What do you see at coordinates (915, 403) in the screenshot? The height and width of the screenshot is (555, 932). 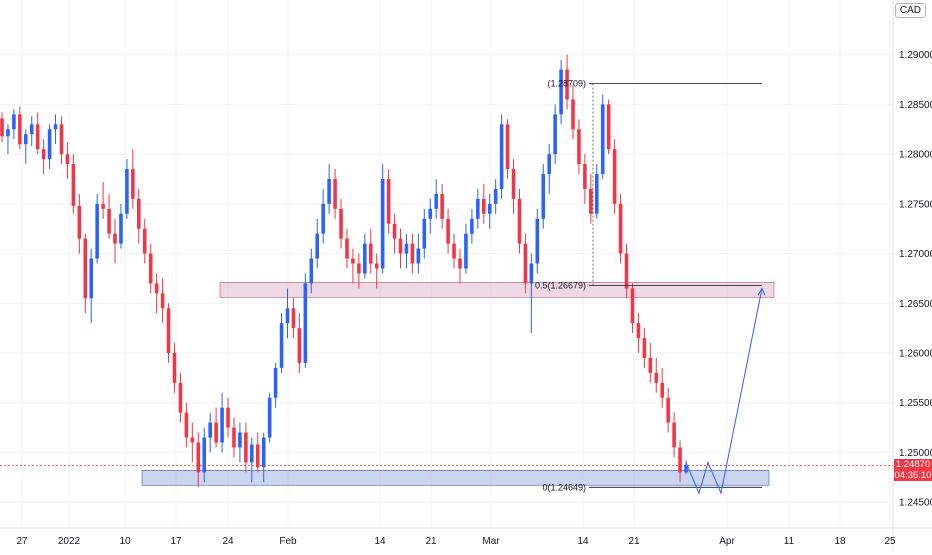 I see `y-tick-label: 1.25500` at bounding box center [915, 403].